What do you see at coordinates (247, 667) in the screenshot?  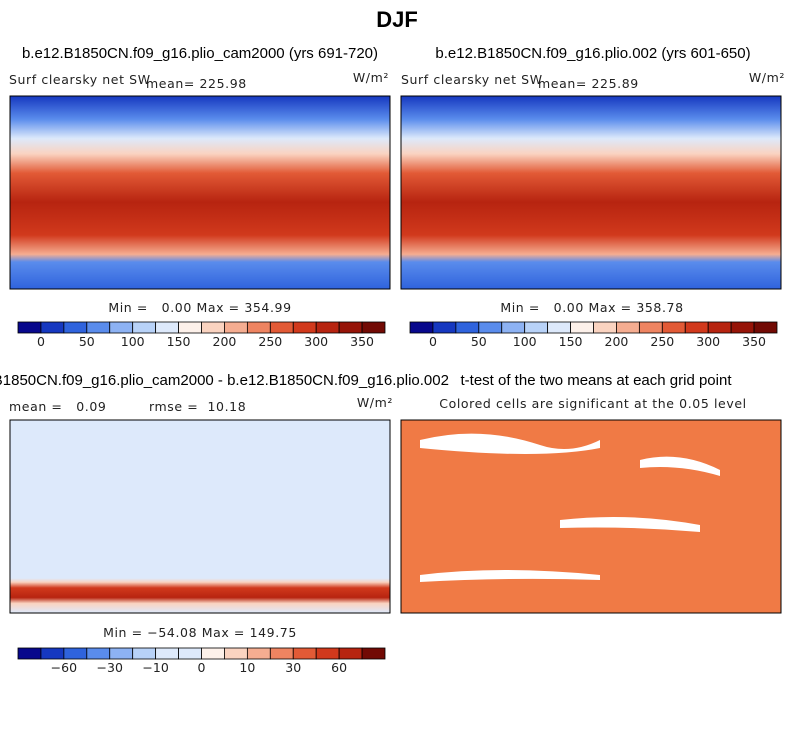 I see `colorbar-label: 10` at bounding box center [247, 667].